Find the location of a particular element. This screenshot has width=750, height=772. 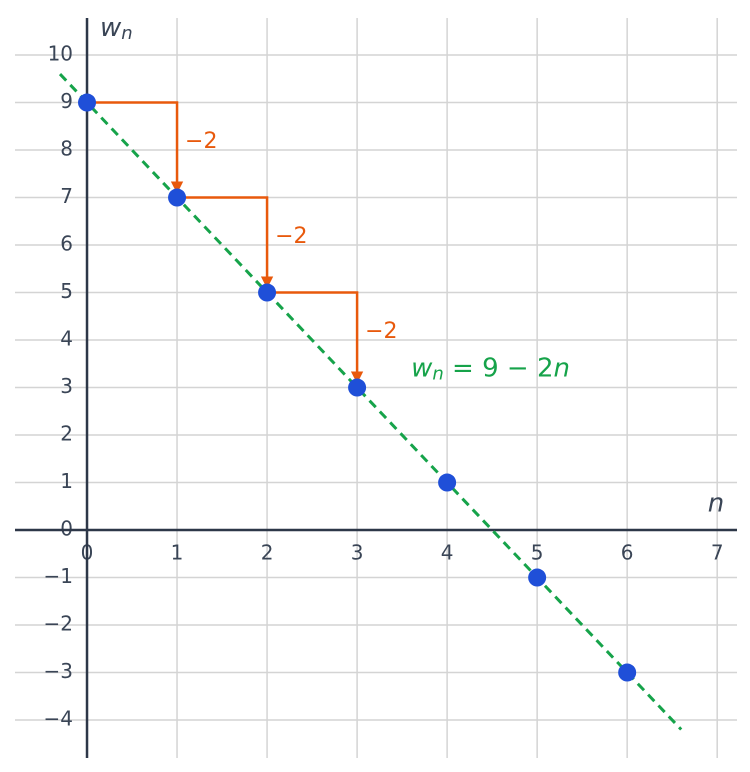

y-label-subscript: n is located at coordinates (126, 33).